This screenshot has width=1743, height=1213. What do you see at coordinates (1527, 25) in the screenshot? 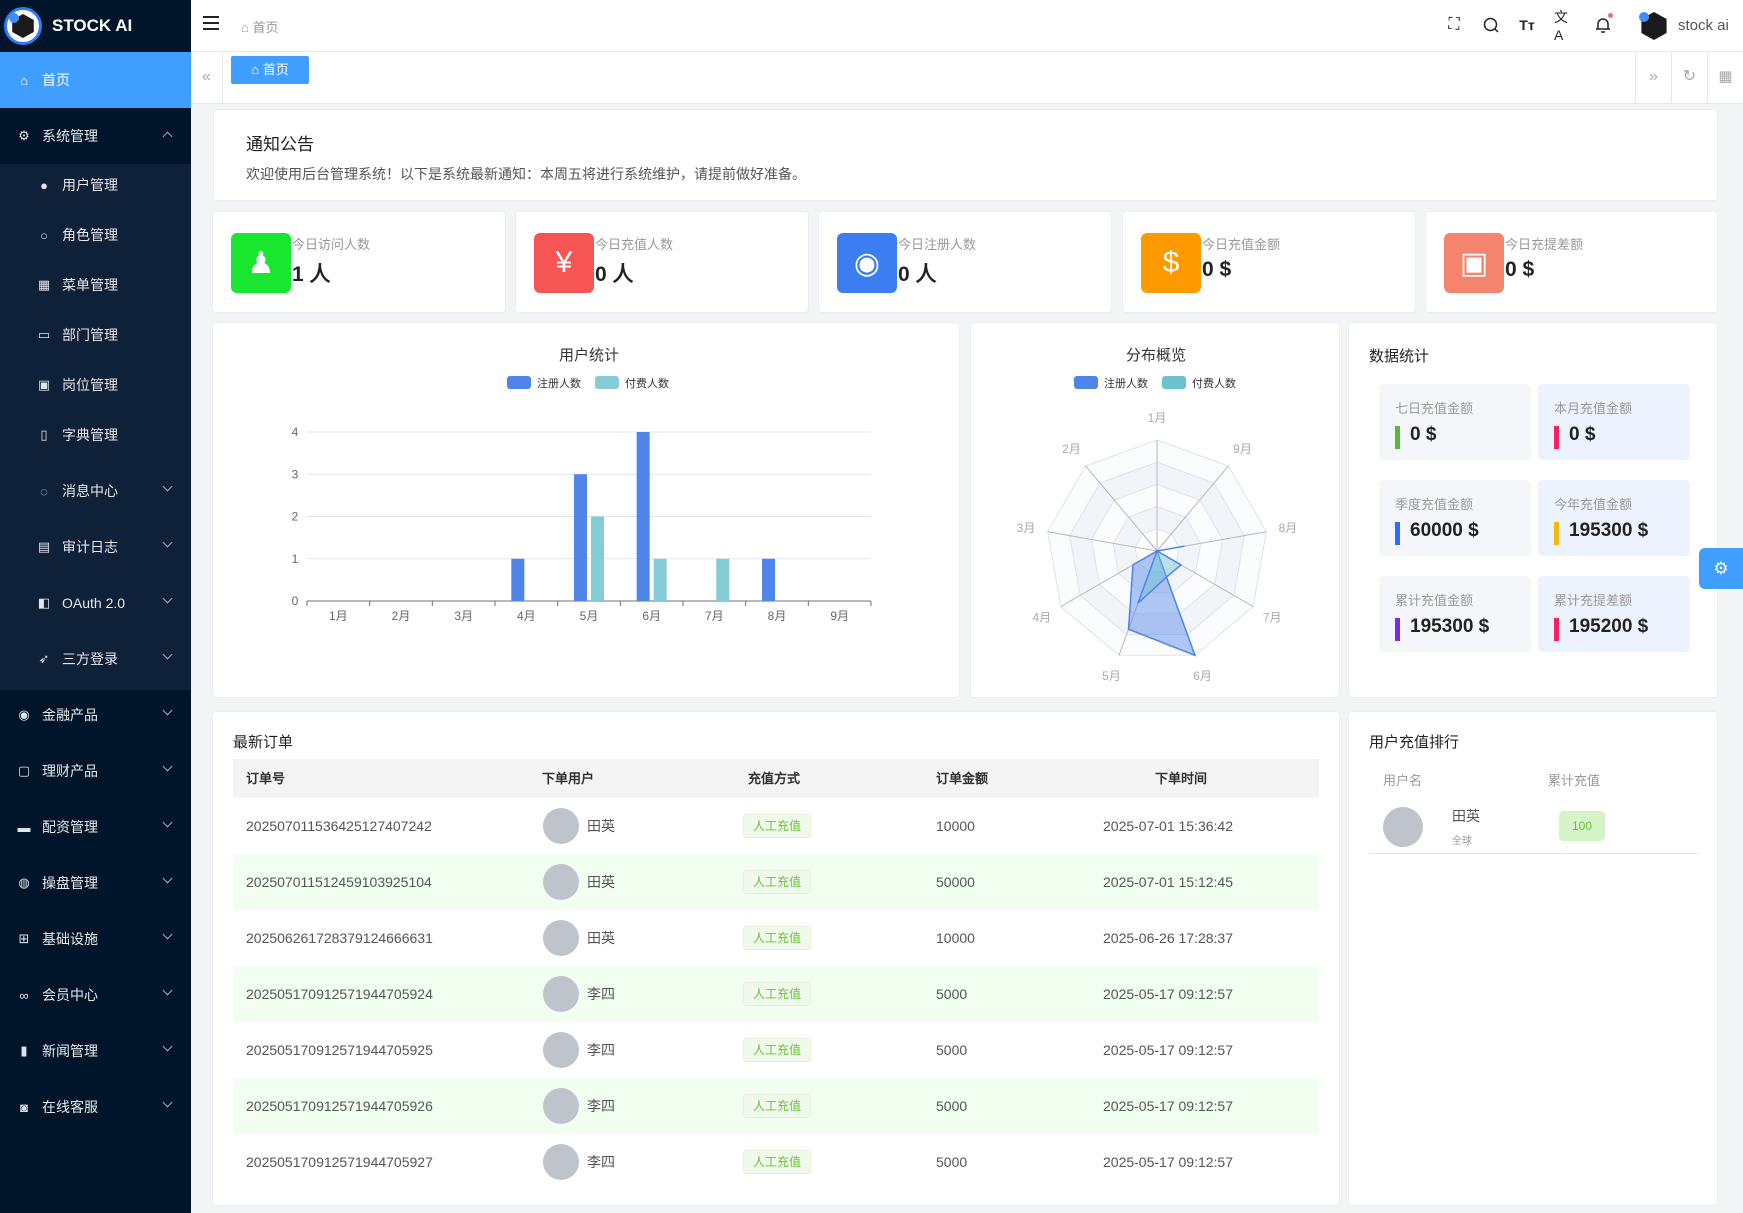
I see `font-size-icon: Tт` at bounding box center [1527, 25].